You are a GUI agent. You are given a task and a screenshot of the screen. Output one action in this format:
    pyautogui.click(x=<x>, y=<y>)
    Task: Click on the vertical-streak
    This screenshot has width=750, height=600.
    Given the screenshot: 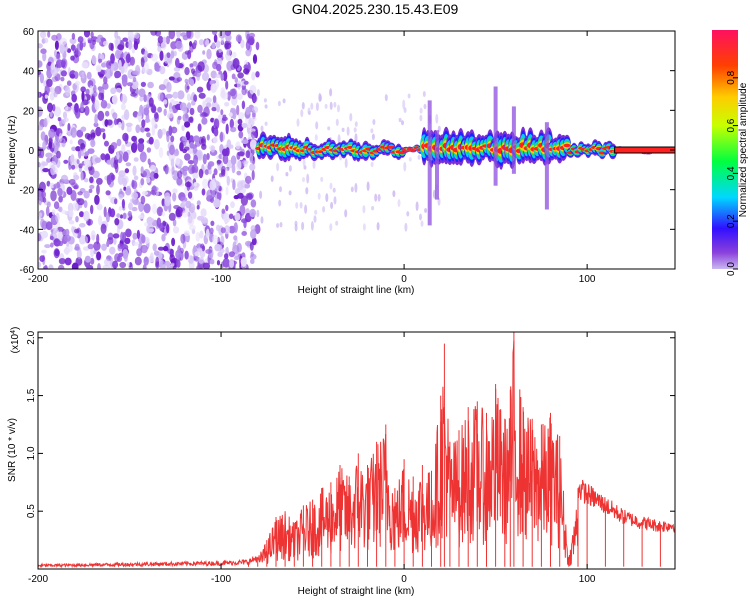 What is the action you would take?
    pyautogui.click(x=437, y=165)
    